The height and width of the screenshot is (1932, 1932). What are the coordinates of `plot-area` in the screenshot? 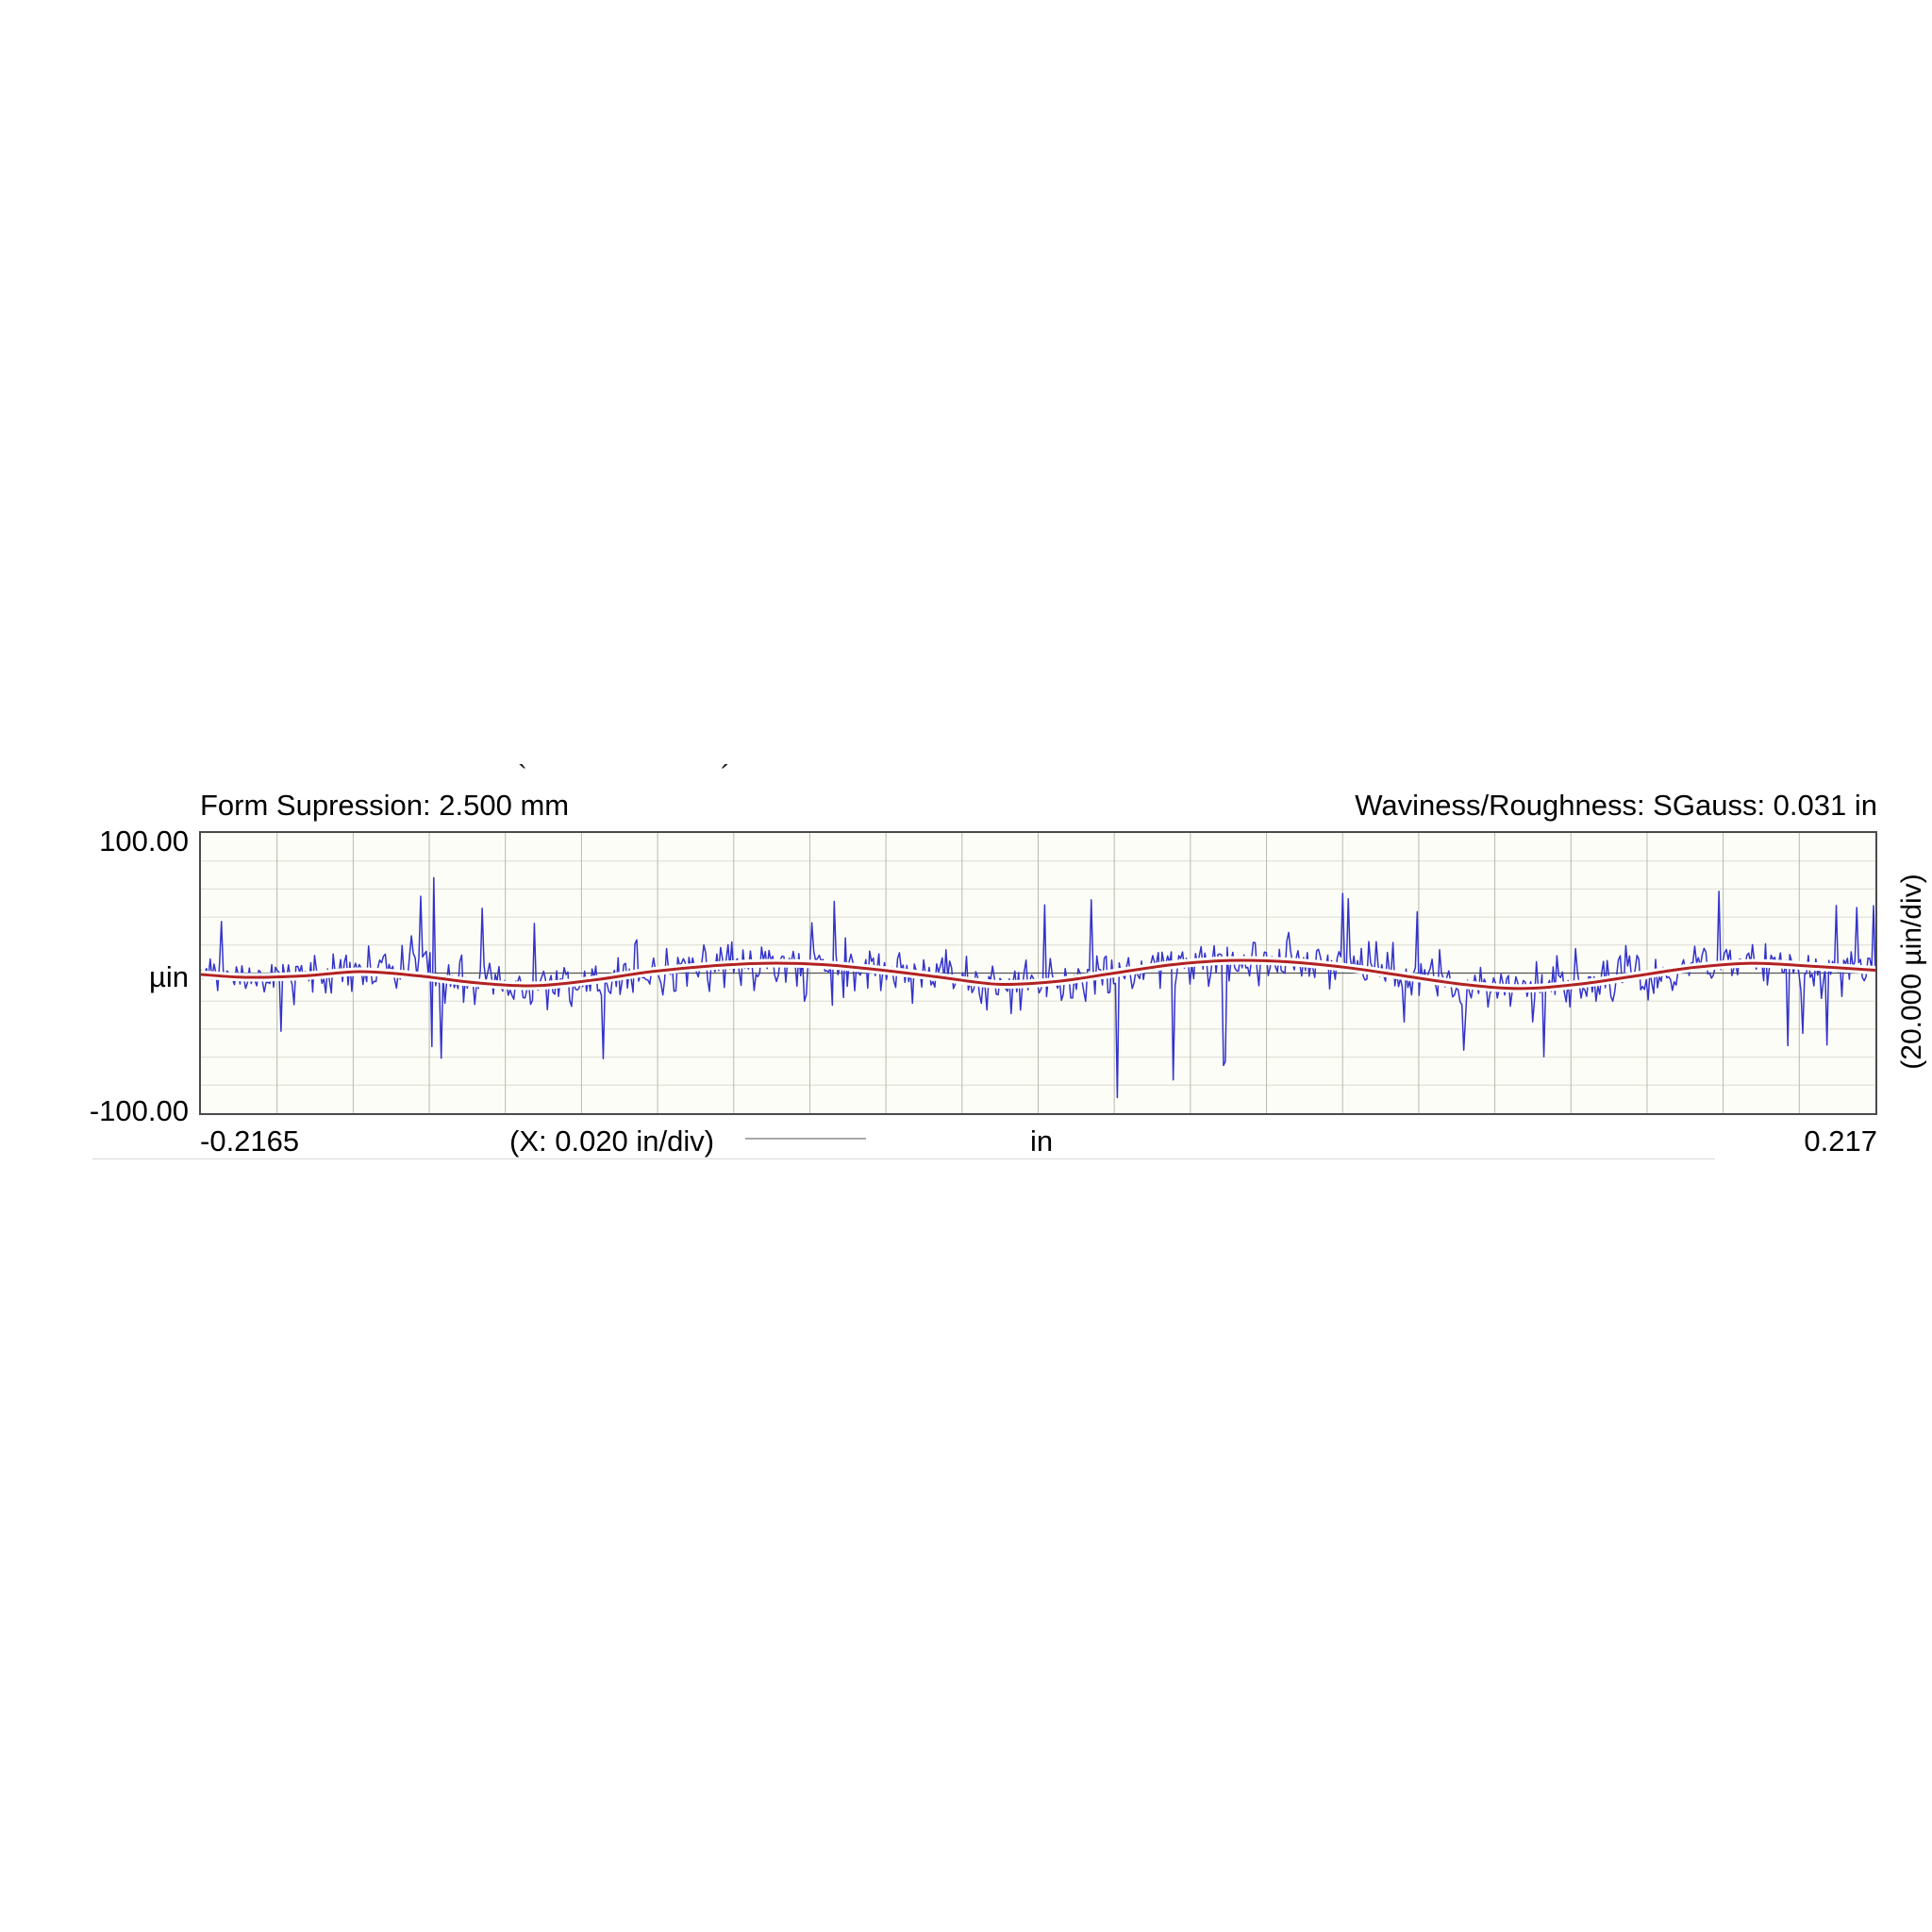 It's located at (1038, 973).